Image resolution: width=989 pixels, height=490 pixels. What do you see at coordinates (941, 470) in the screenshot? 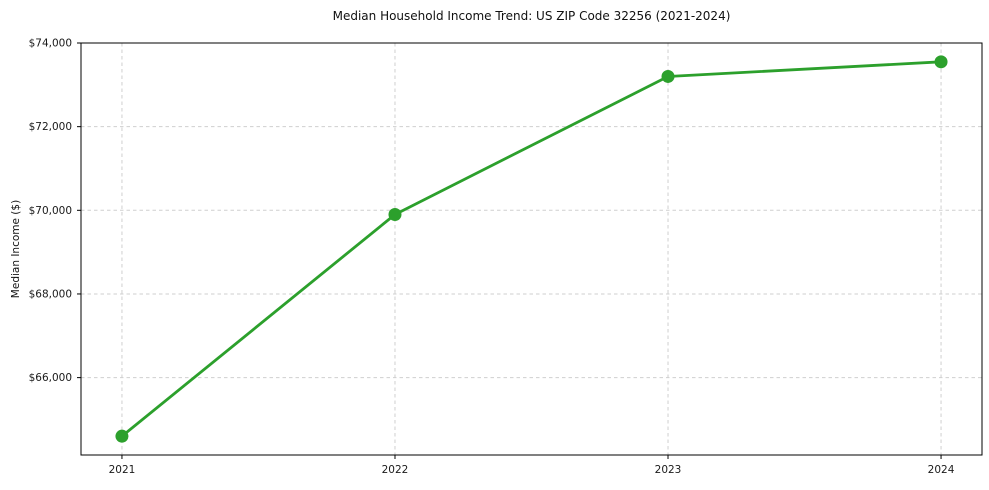
I see `x-tick-label: 2024` at bounding box center [941, 470].